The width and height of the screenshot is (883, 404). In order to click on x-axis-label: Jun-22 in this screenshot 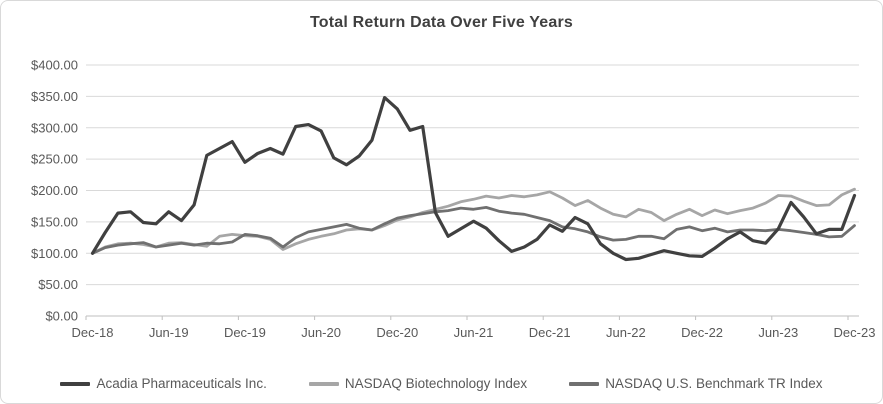, I will do `click(626, 332)`.